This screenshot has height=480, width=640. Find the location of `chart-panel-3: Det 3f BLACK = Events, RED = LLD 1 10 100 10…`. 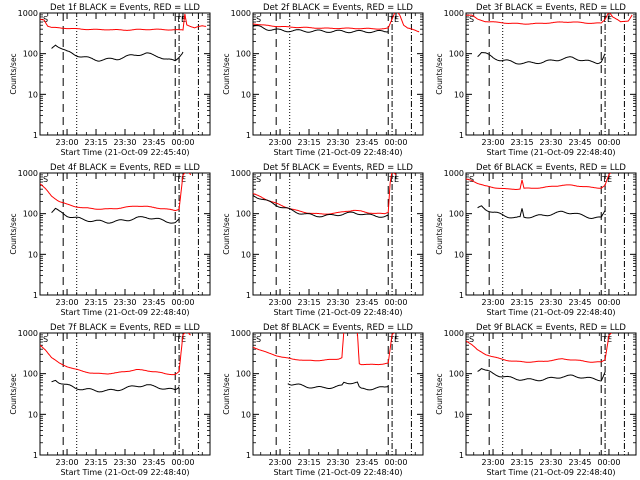

chart-panel-3: Det 3f BLACK = Events, RED = LLD 1 10 100 10… is located at coordinates (536, 80).